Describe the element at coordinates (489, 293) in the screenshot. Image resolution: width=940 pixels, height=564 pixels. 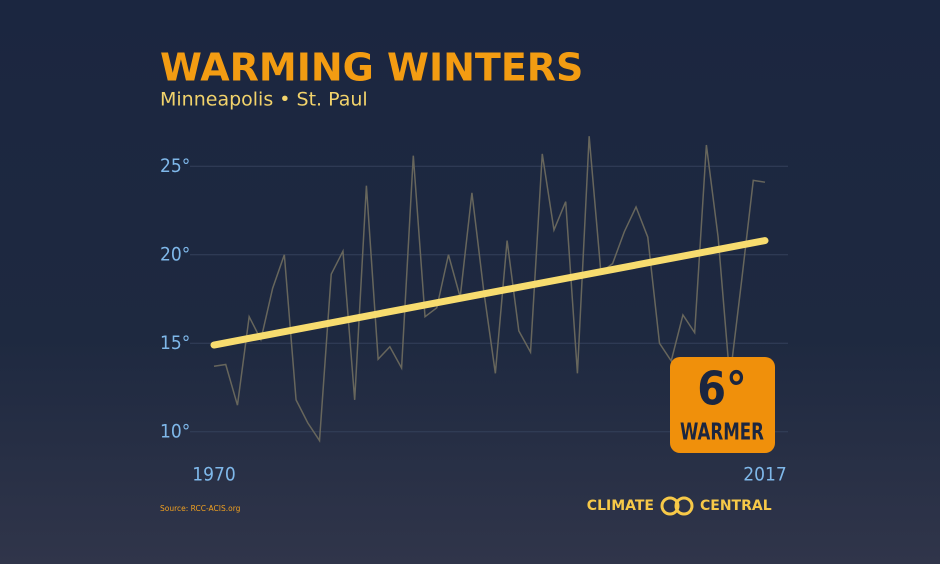
I see `trend-line` at that location.